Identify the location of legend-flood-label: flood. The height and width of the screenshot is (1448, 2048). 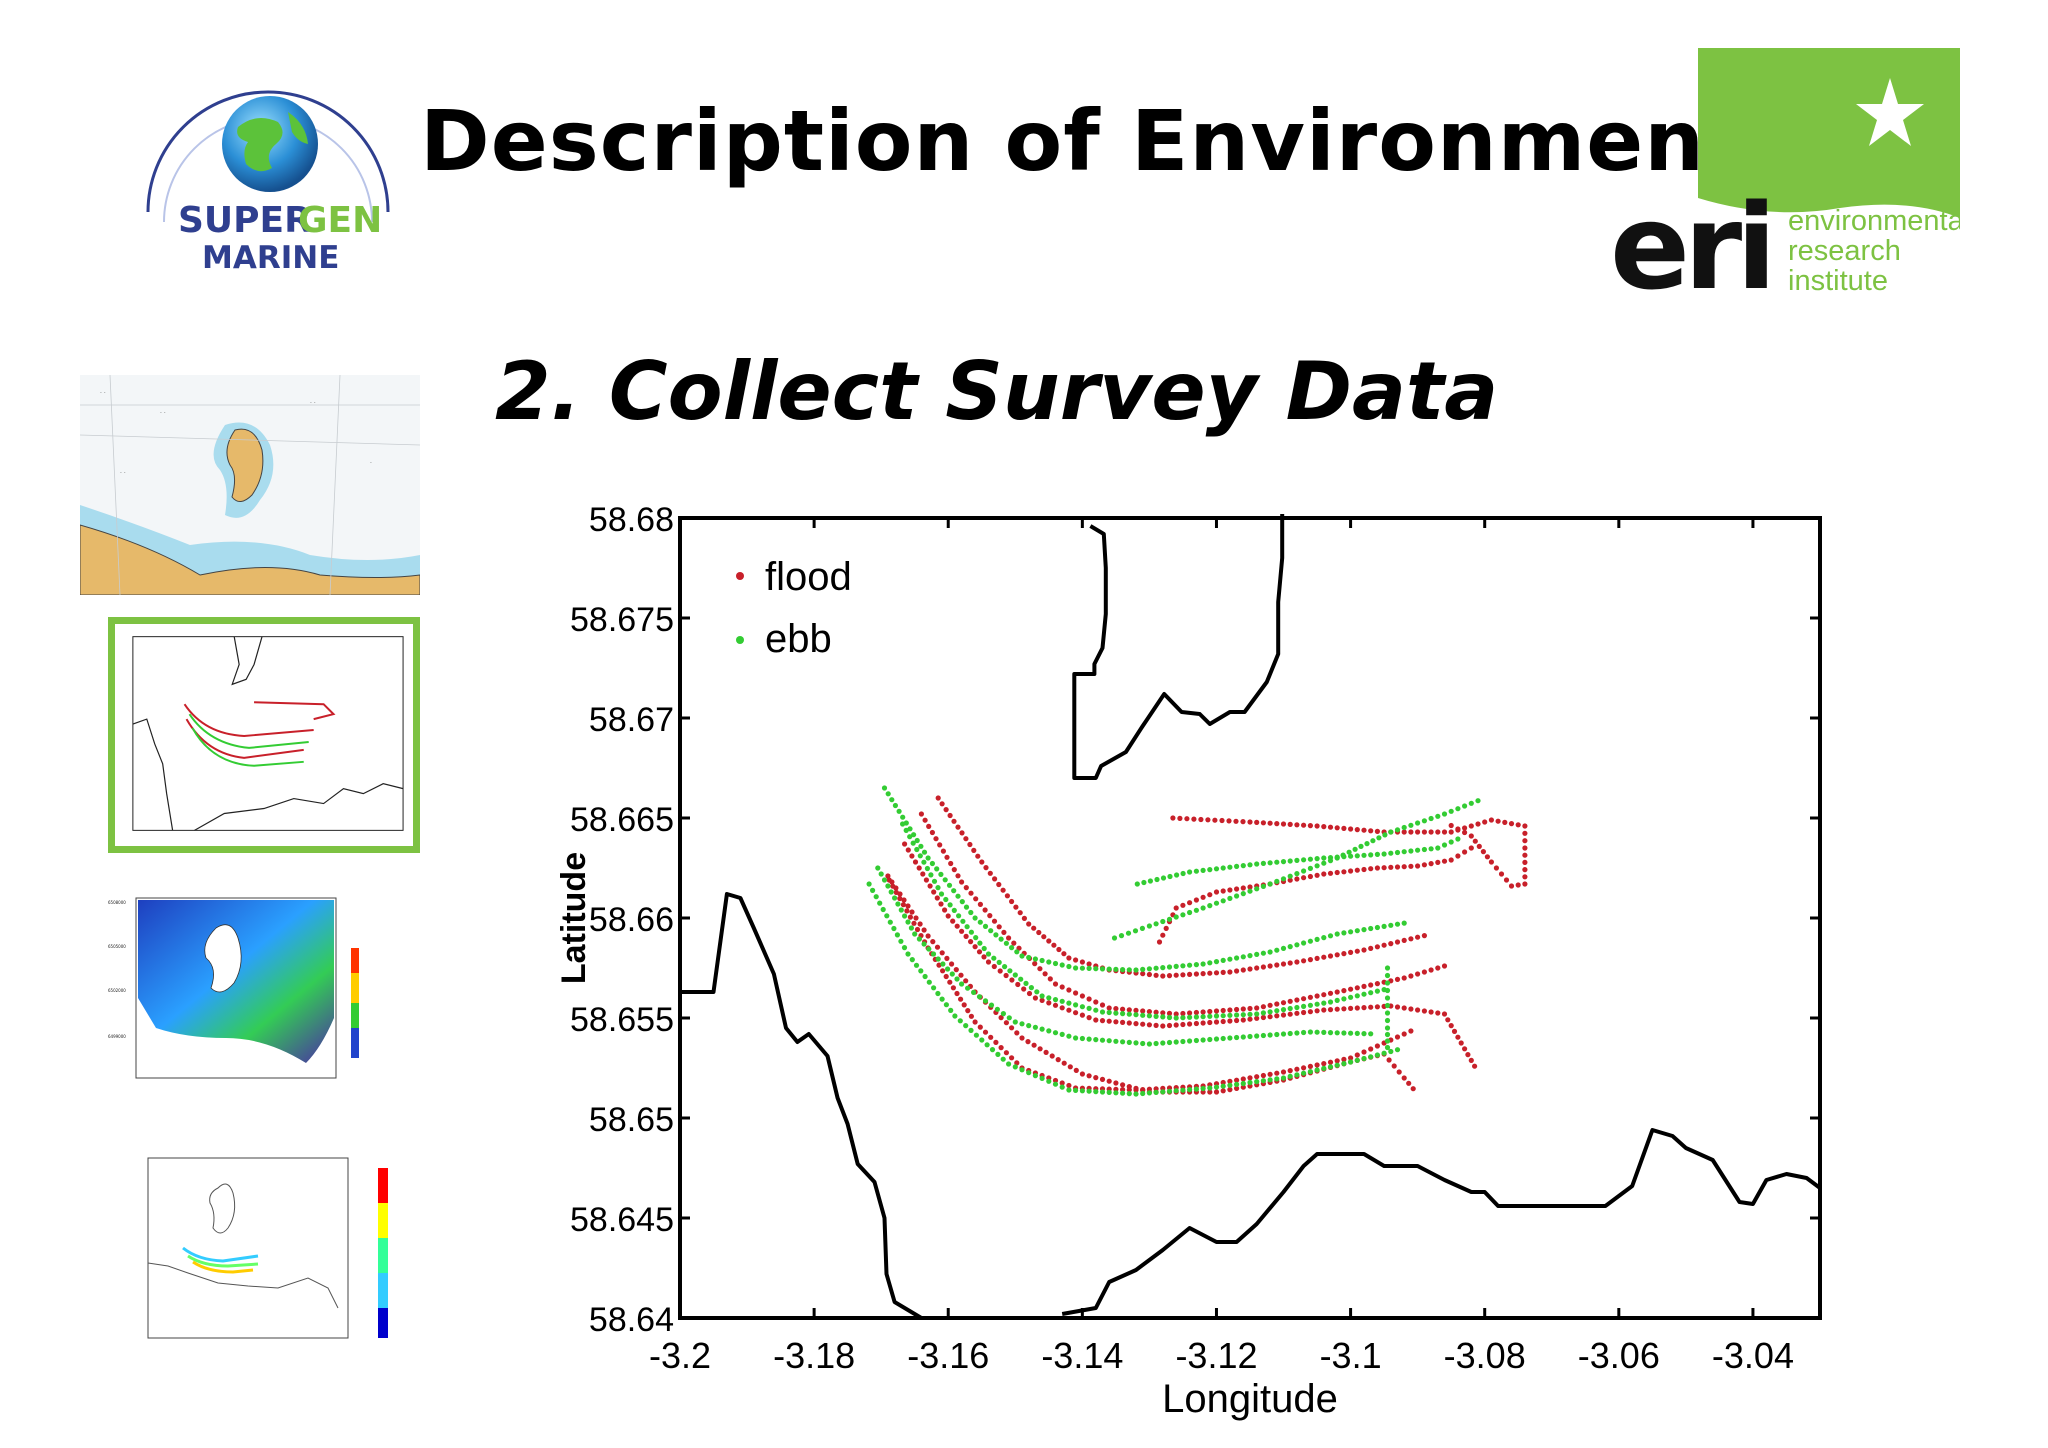
(808, 577).